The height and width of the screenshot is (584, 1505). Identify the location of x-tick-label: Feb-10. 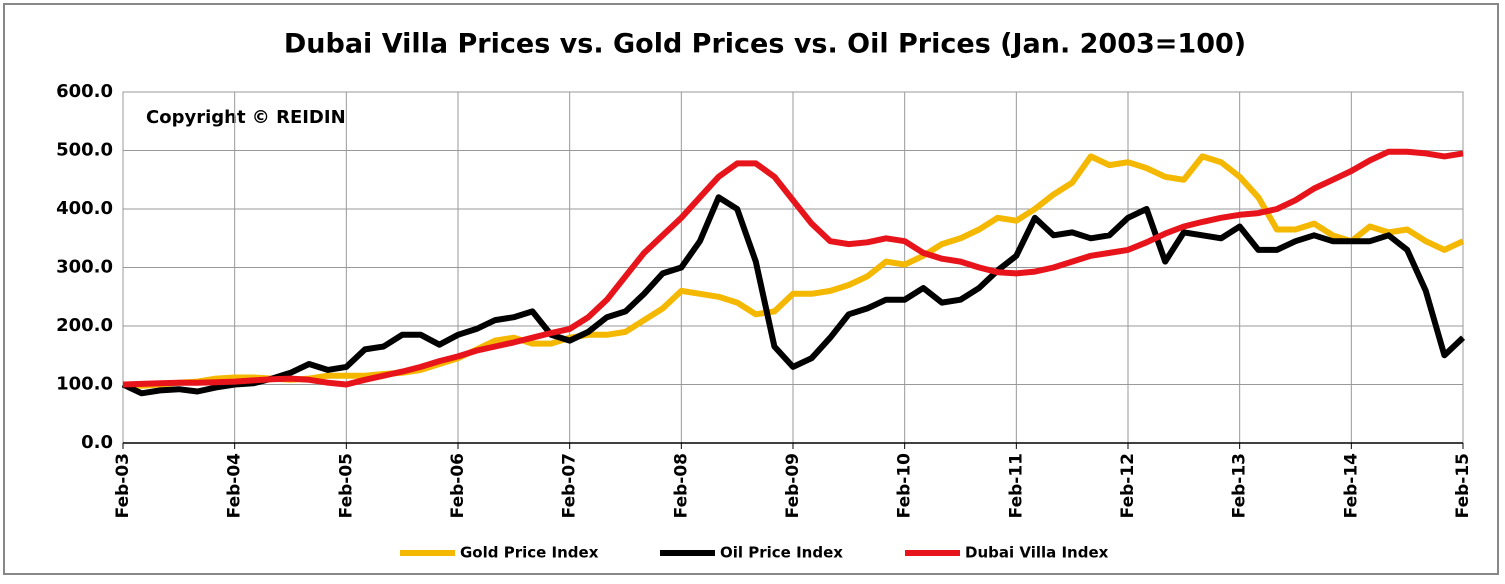
(905, 486).